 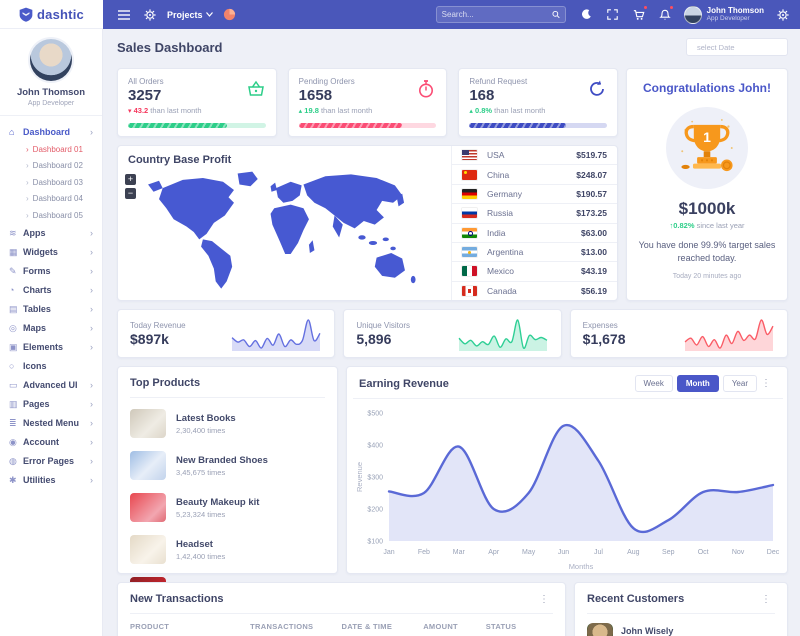 I want to click on rightbar-gear-icon, so click(x=783, y=14).